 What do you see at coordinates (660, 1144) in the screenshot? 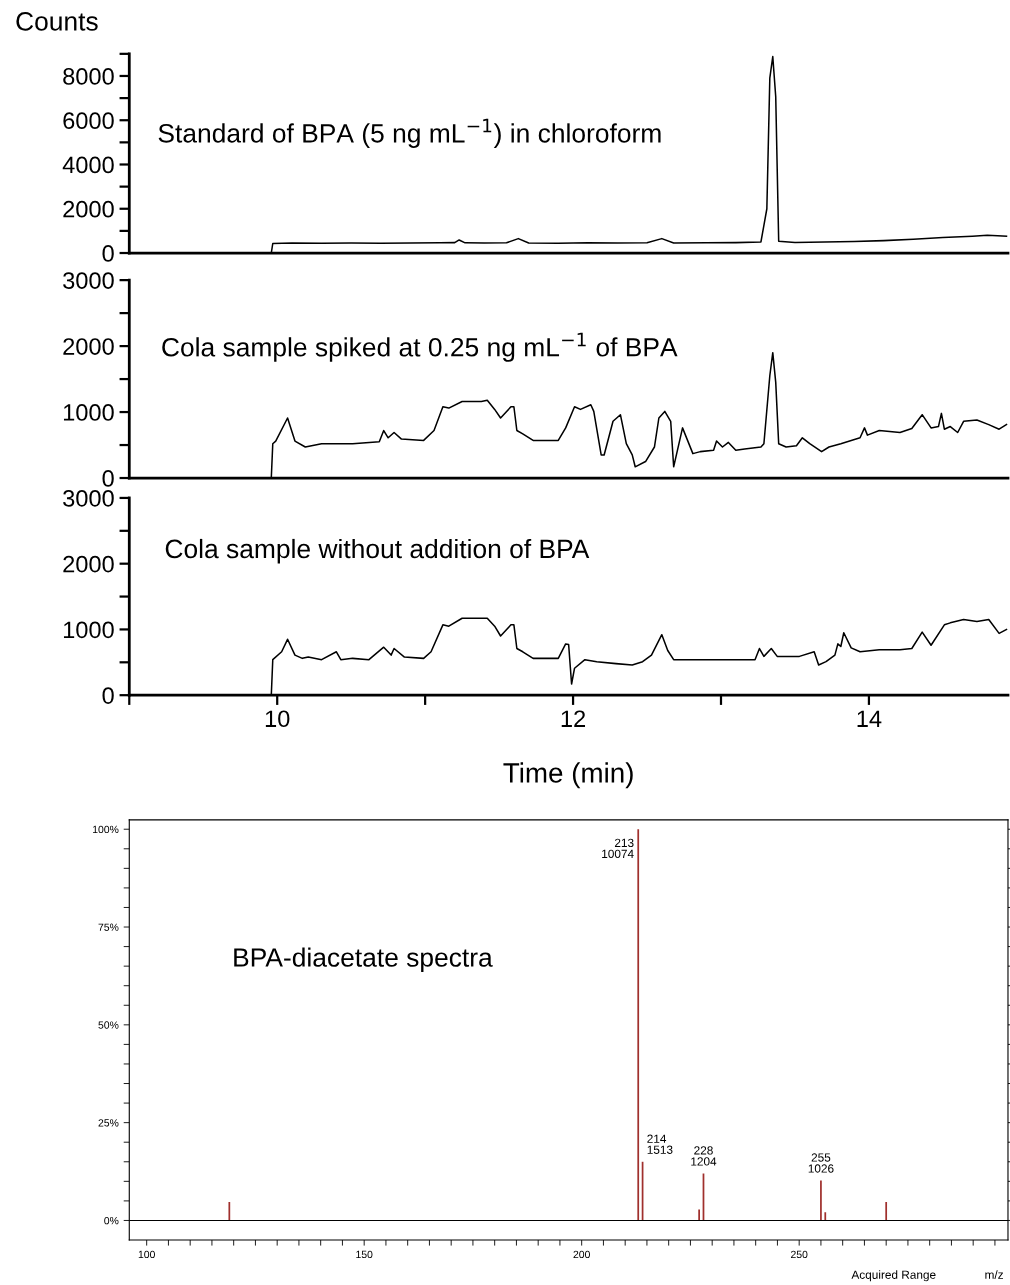
I see `annotation: 214 1513` at bounding box center [660, 1144].